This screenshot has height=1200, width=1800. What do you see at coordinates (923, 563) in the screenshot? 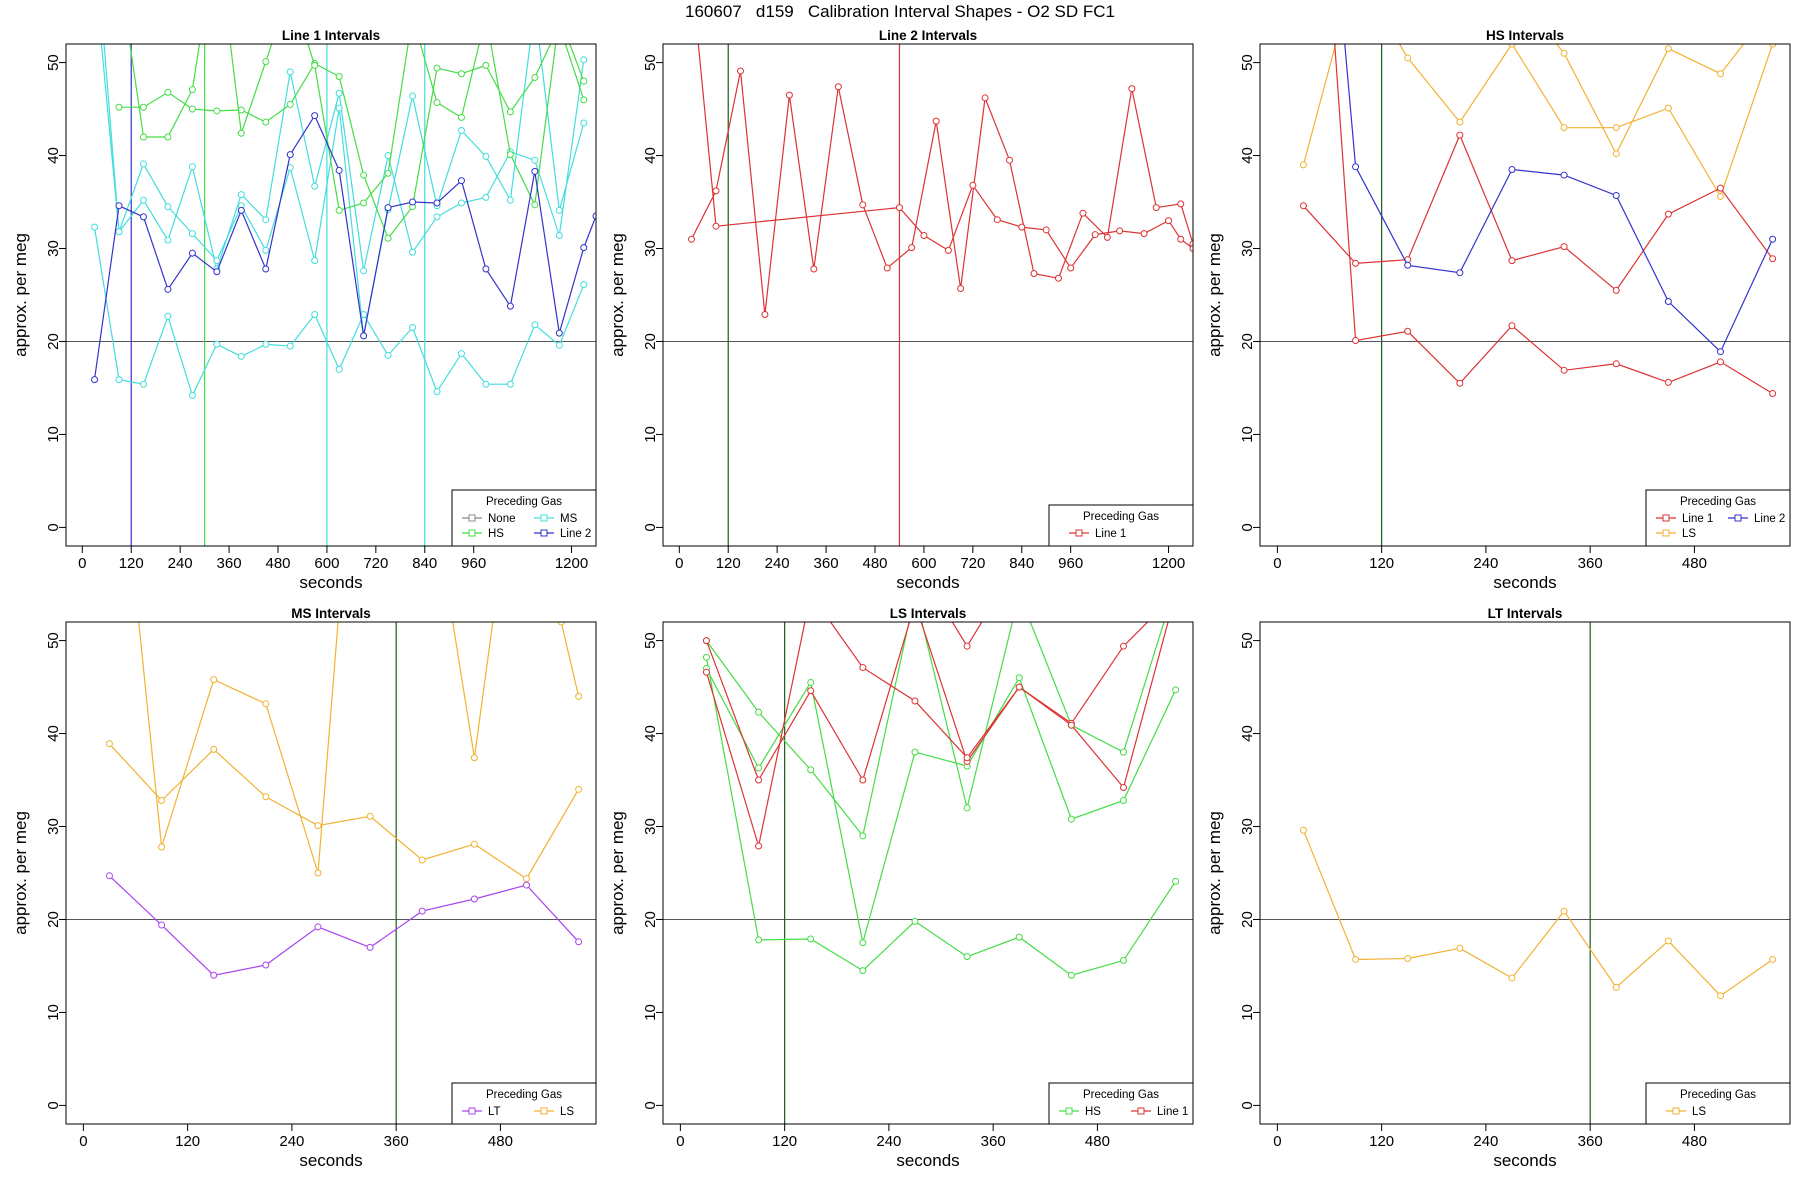
I see `x-tick-label: 600` at bounding box center [923, 563].